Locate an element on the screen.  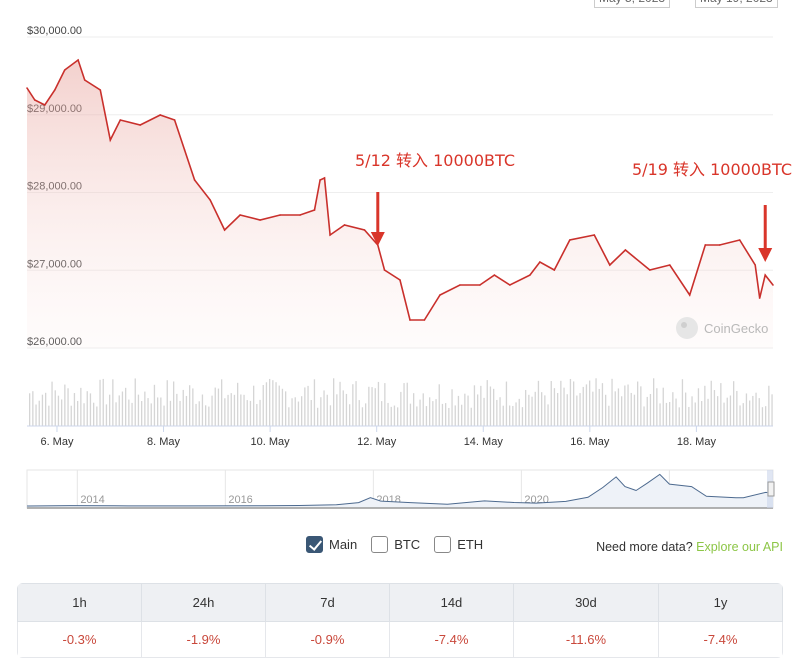
table-row: -0.3% -1.9% -0.9% -7.4% -11.6% -7.4% is located at coordinates (400, 639).